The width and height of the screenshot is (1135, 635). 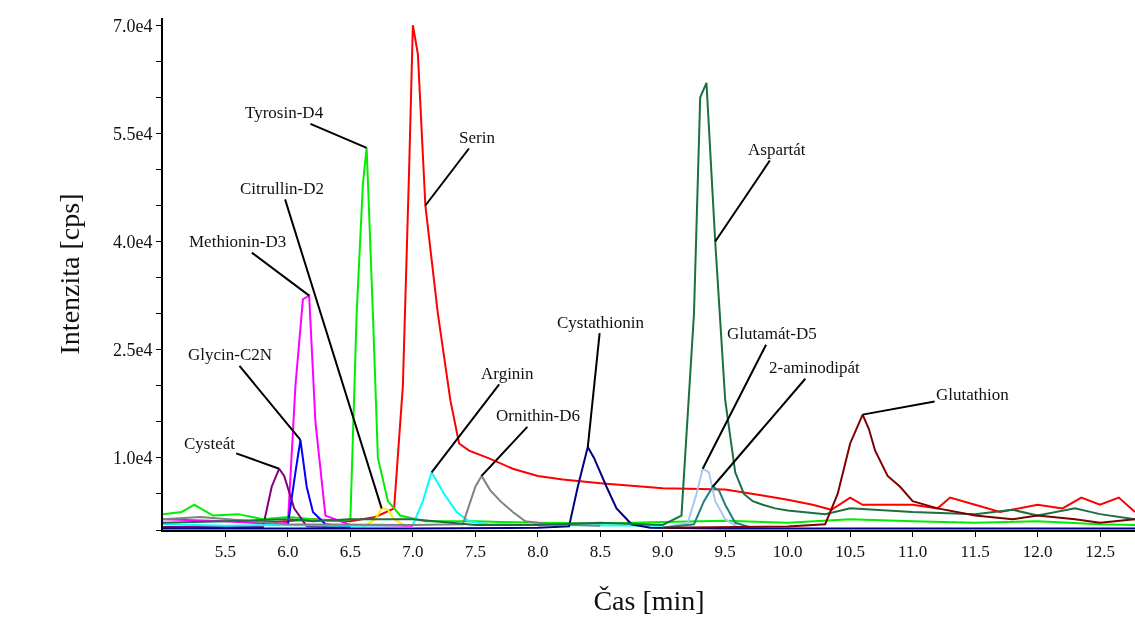 What do you see at coordinates (413, 552) in the screenshot?
I see `x-tick-label: 7.0` at bounding box center [413, 552].